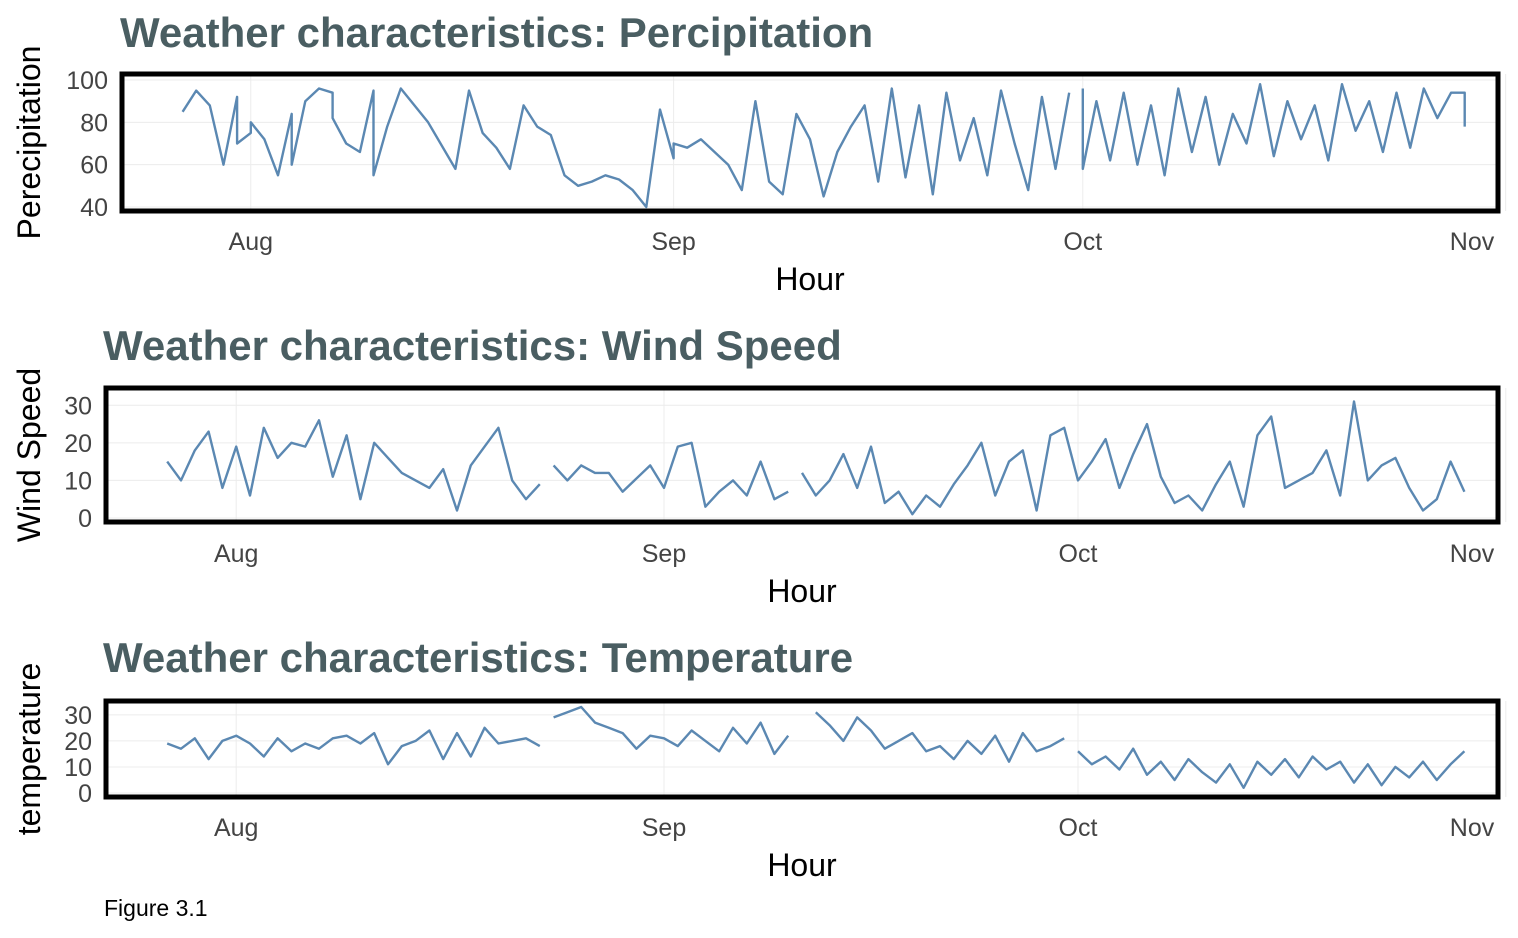  Describe the element at coordinates (94, 166) in the screenshot. I see `y-tick-label: 60` at that location.